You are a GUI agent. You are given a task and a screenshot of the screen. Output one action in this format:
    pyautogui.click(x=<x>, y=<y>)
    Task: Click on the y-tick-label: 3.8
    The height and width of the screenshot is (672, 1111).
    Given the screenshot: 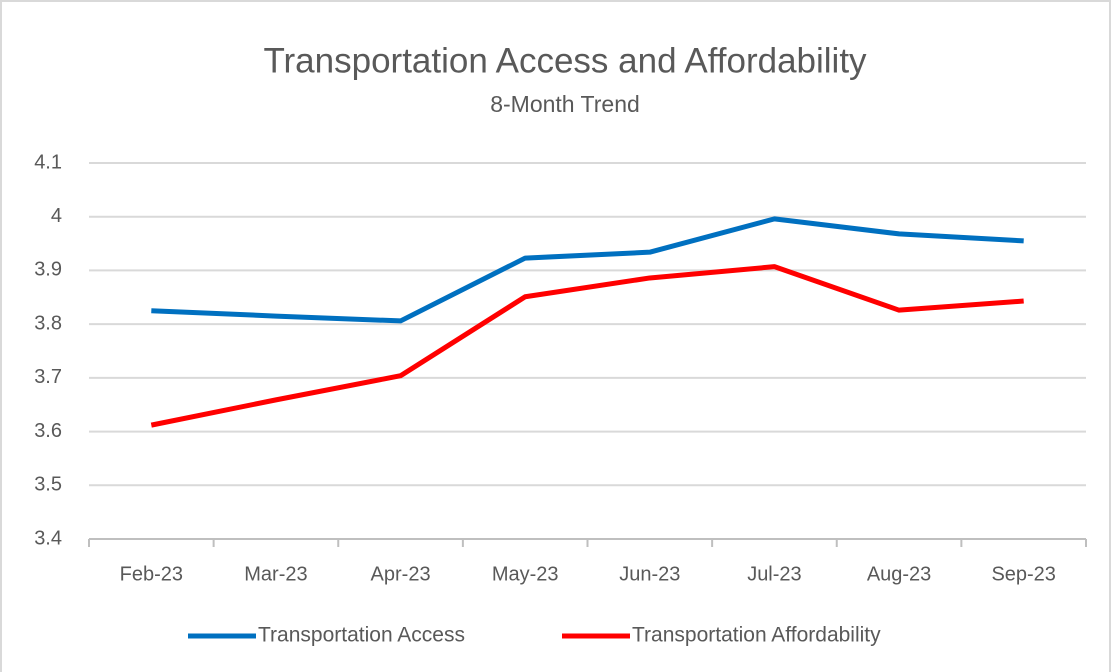 What is the action you would take?
    pyautogui.click(x=48, y=323)
    